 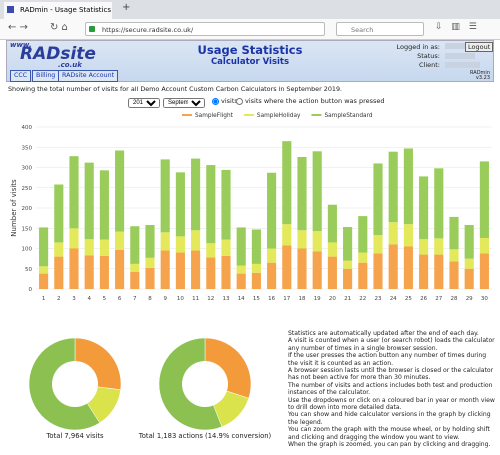 What do you see at coordinates (380, 29) in the screenshot?
I see `search-box: Search` at bounding box center [380, 29].